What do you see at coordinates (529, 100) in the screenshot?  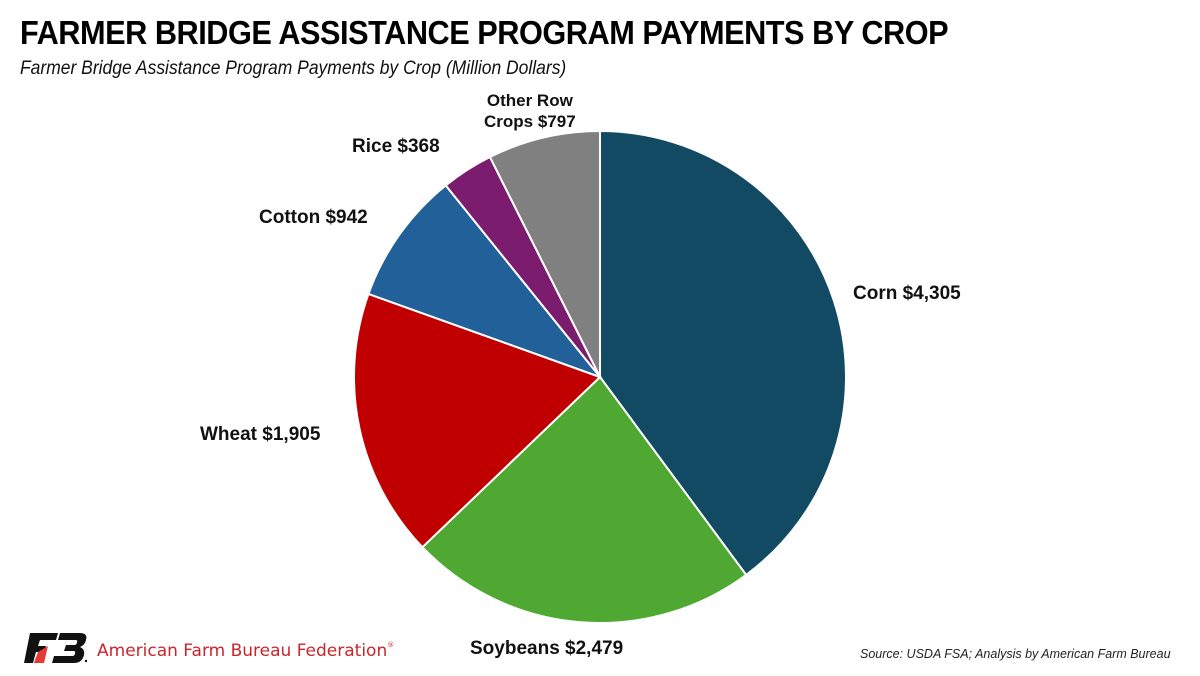 I see `label-other-line1: Other Row` at bounding box center [529, 100].